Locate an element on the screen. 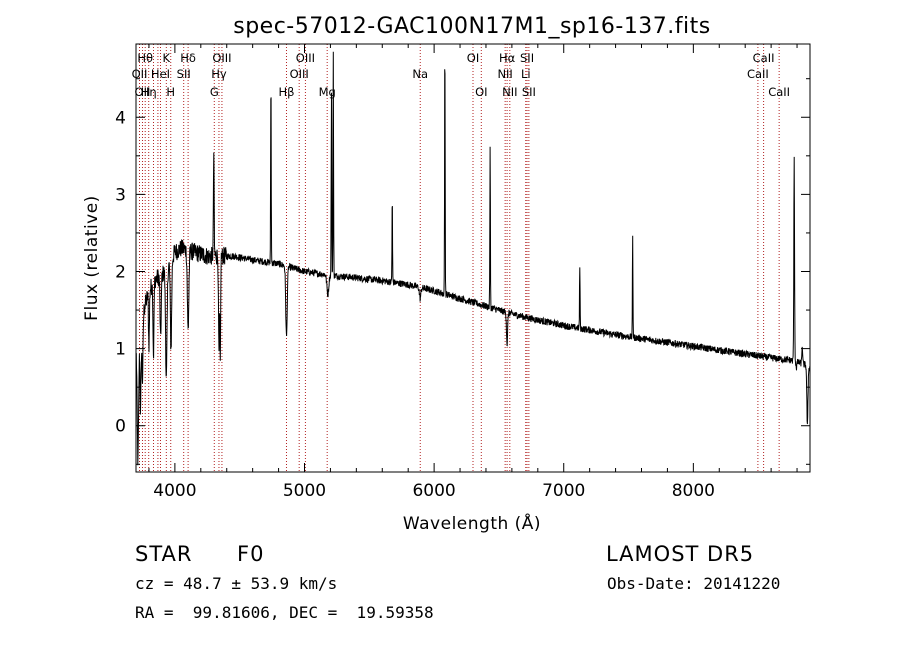 This screenshot has width=900, height=649. line-marker-label: Hγ is located at coordinates (219, 74).